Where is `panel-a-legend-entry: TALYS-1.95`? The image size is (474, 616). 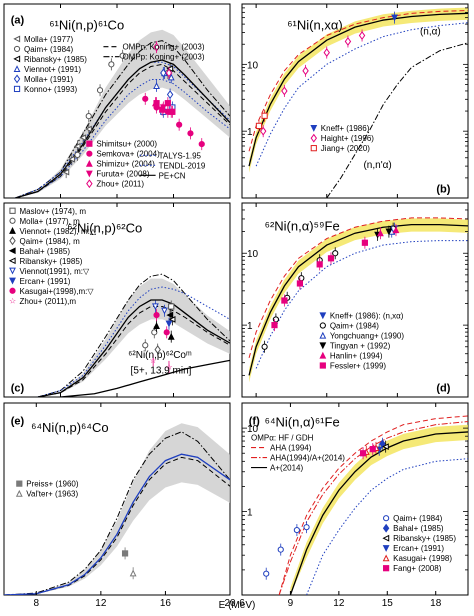
panel-a-legend-entry: TALYS-1.95 is located at coordinates (180, 155).